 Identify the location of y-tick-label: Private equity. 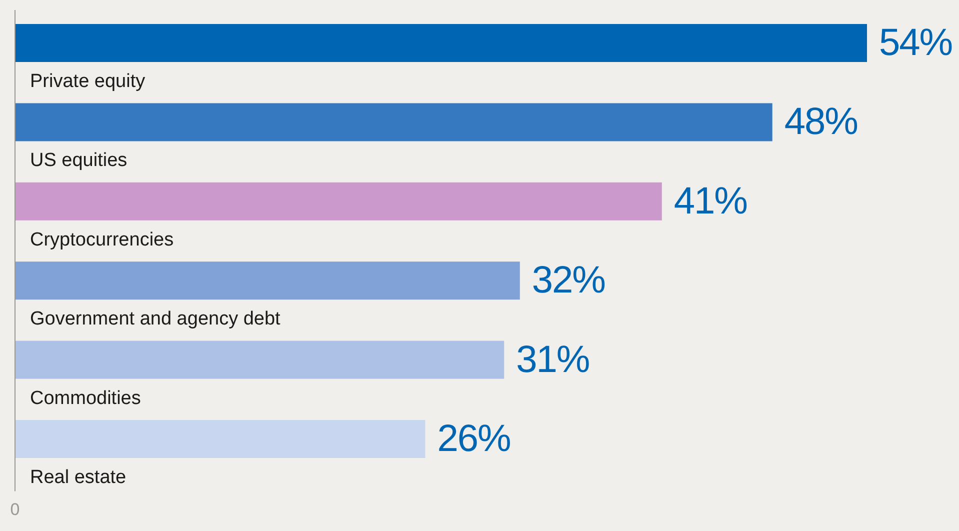
(88, 81).